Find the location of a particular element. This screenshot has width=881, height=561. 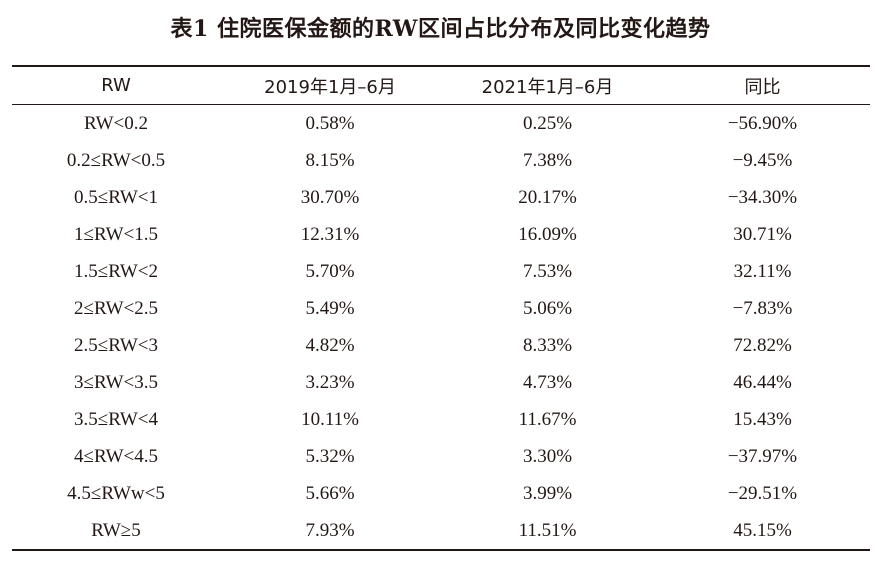

table-row: 0.5≤RW<1 30.70% 20.17% −34.30% is located at coordinates (441, 197).